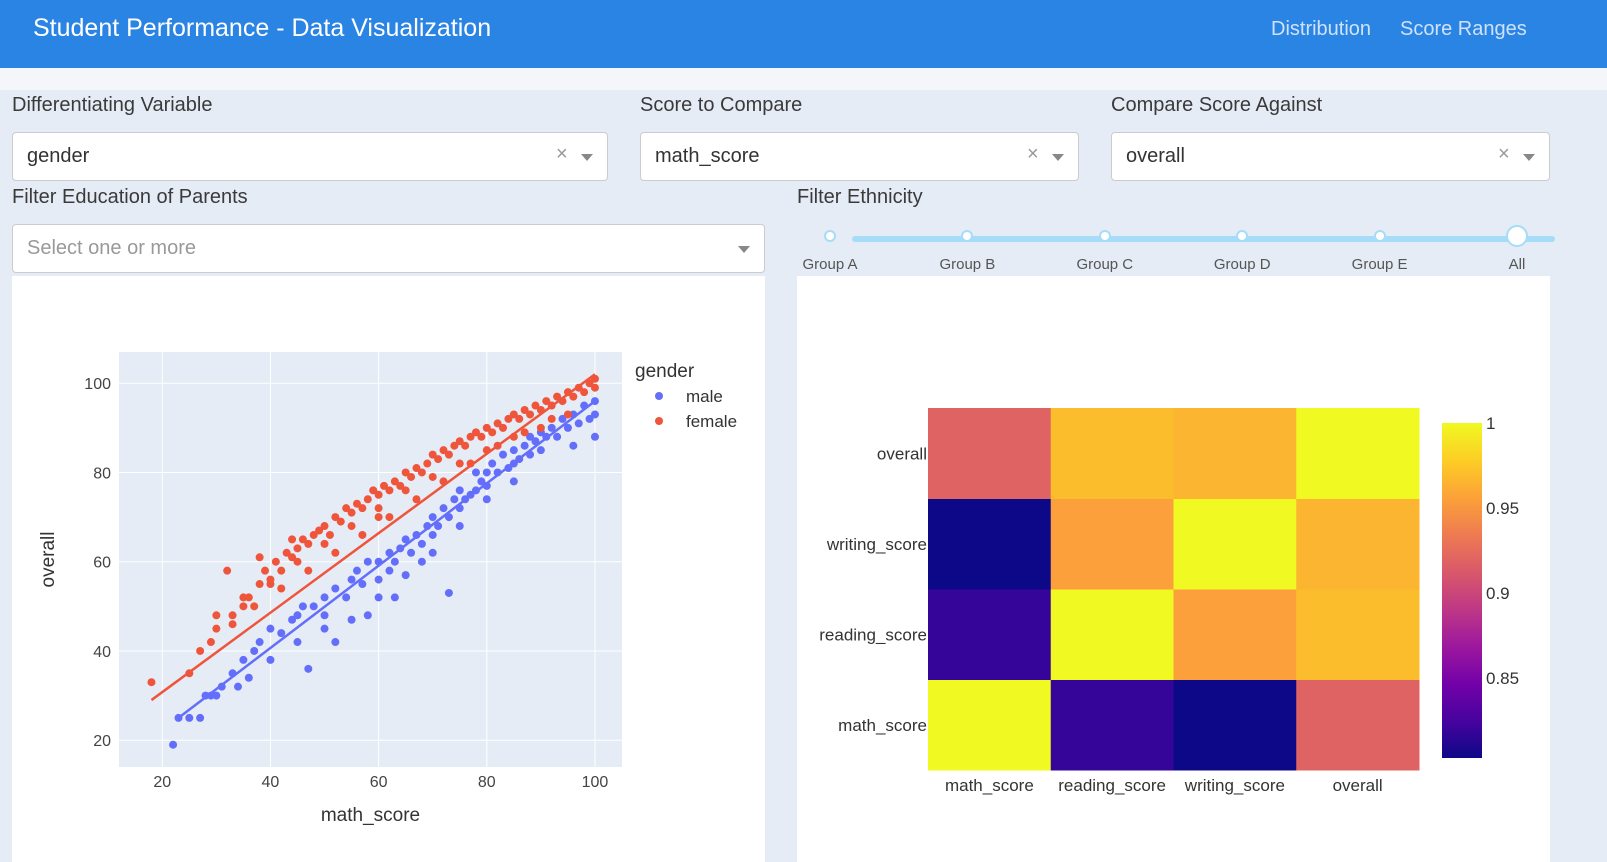 The width and height of the screenshot is (1607, 862). Describe the element at coordinates (1330, 156) in the screenshot. I see `compare-against-dropdown: overall ×` at that location.